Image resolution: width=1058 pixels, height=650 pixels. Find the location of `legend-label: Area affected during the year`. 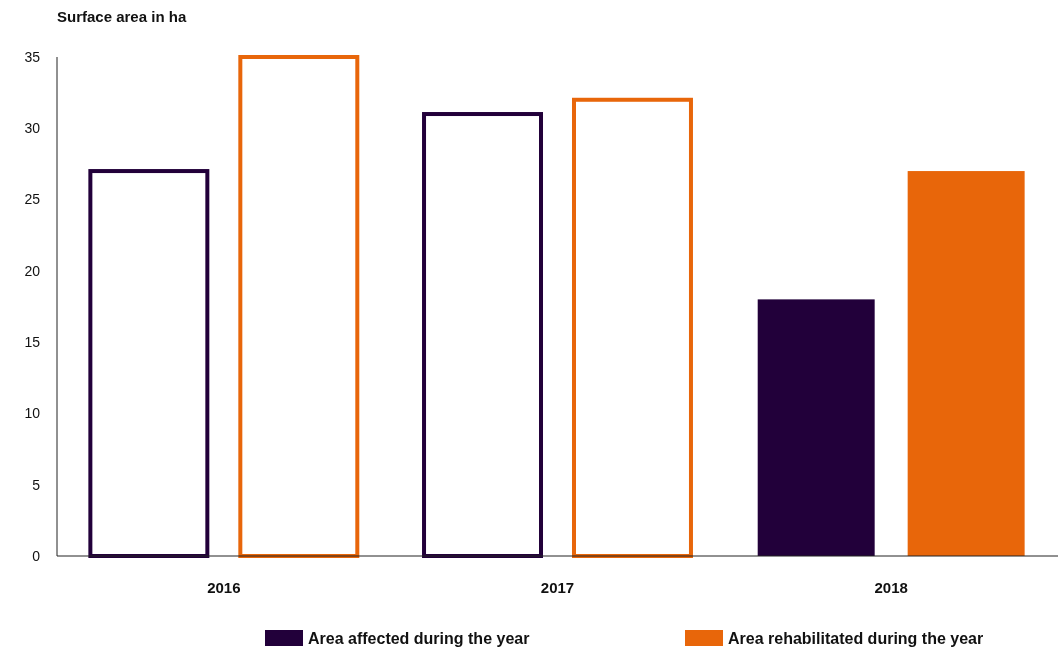

legend-label: Area affected during the year is located at coordinates (419, 638).